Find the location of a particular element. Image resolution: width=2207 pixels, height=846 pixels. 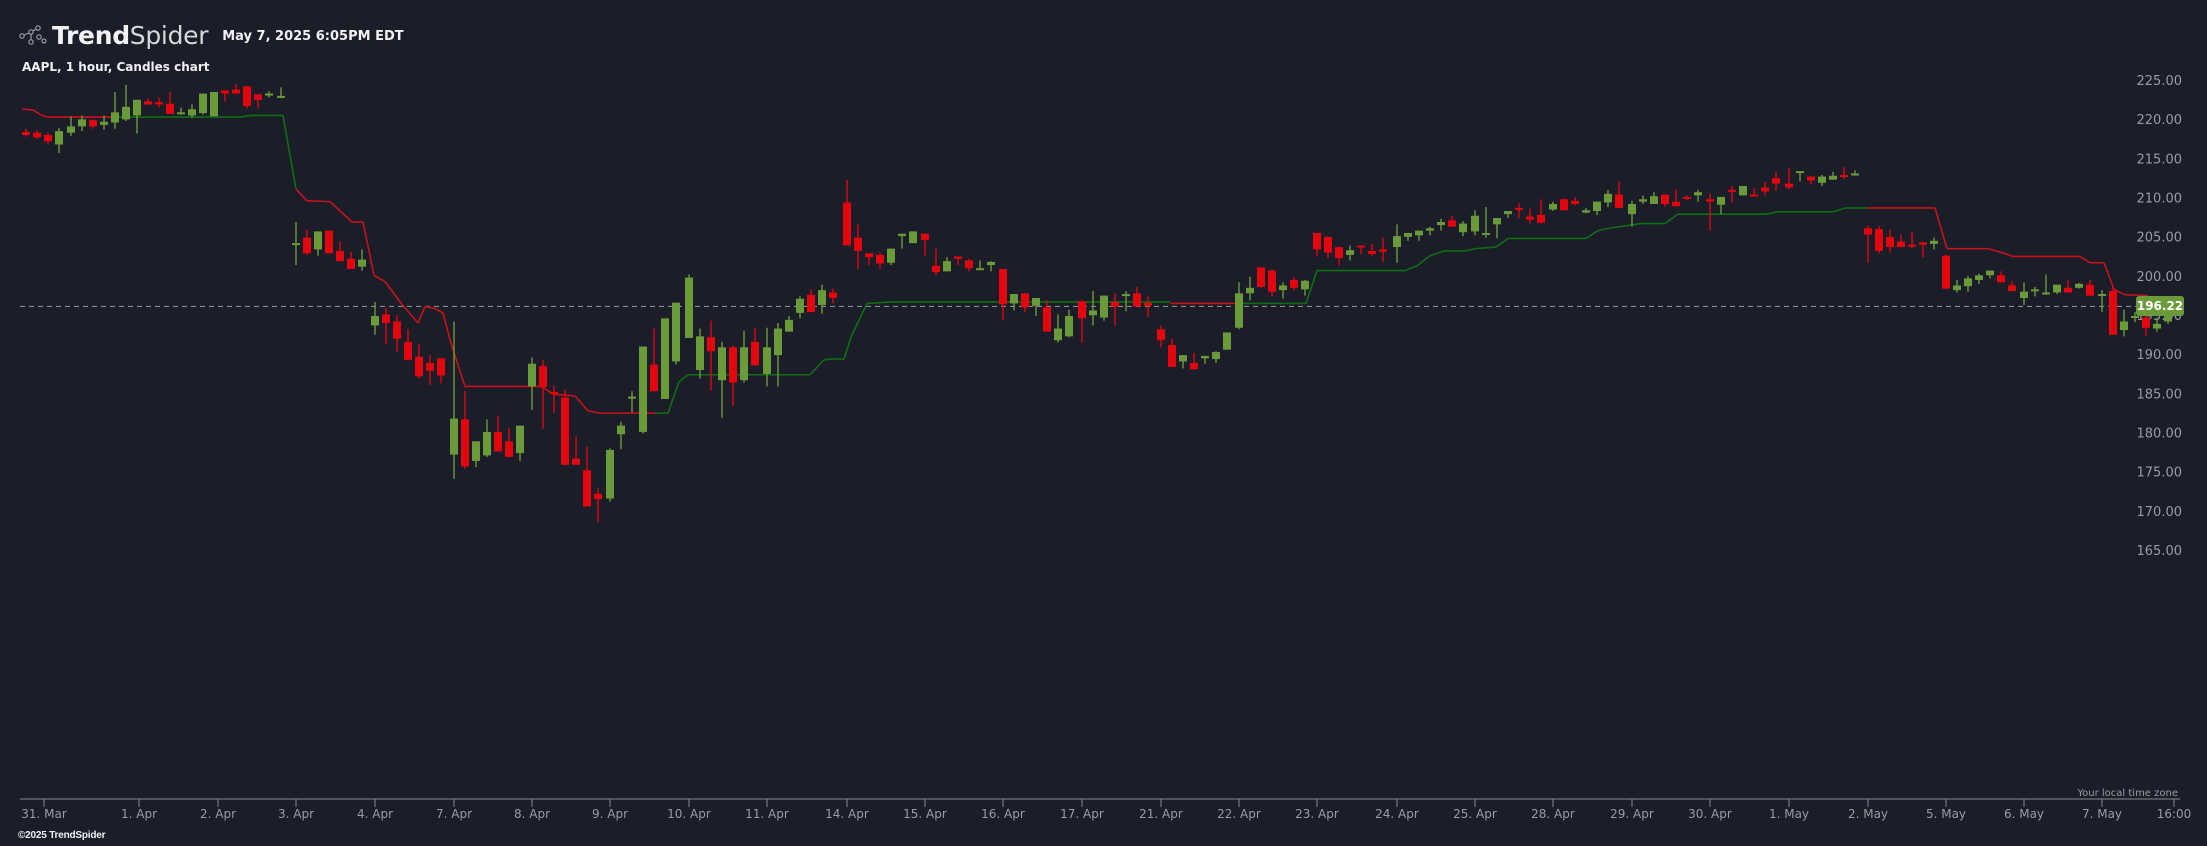

x-axis-label: 25. Apr is located at coordinates (1475, 814).